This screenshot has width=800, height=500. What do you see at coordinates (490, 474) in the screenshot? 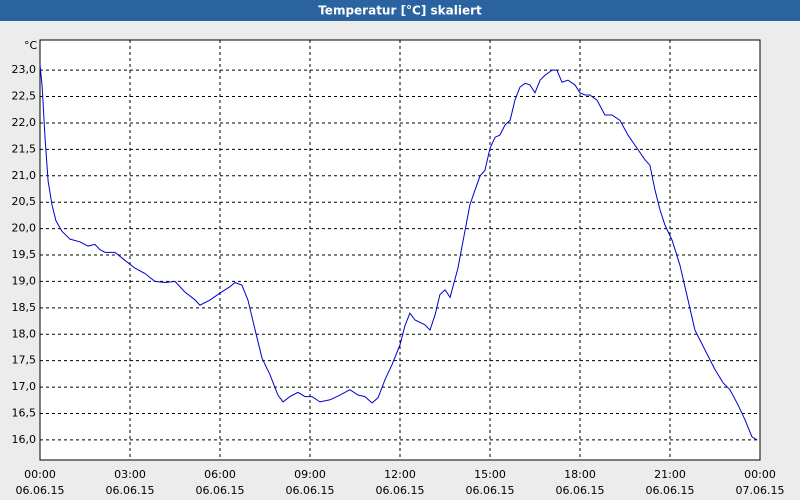
I see `x-tick-label: 15:00` at bounding box center [490, 474].